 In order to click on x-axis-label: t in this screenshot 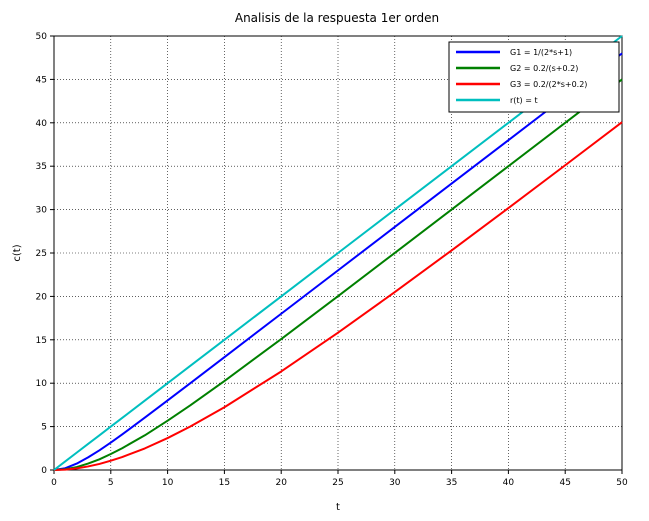, I will do `click(338, 507)`.